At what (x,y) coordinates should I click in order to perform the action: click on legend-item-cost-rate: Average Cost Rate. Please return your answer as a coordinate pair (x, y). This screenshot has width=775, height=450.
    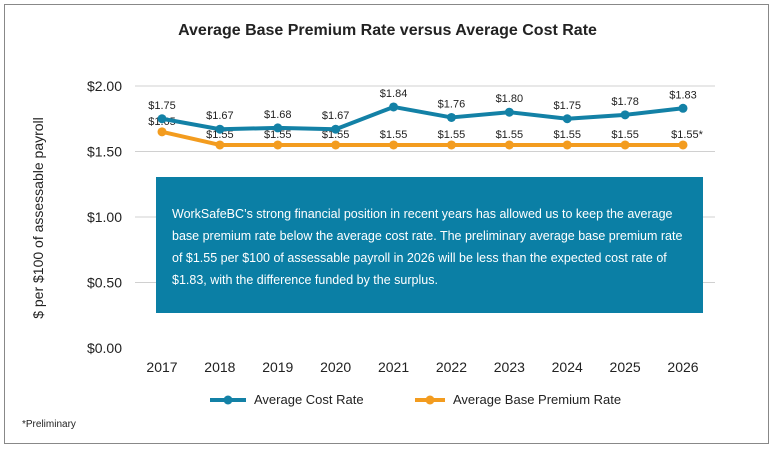
    Looking at the image, I should click on (287, 399).